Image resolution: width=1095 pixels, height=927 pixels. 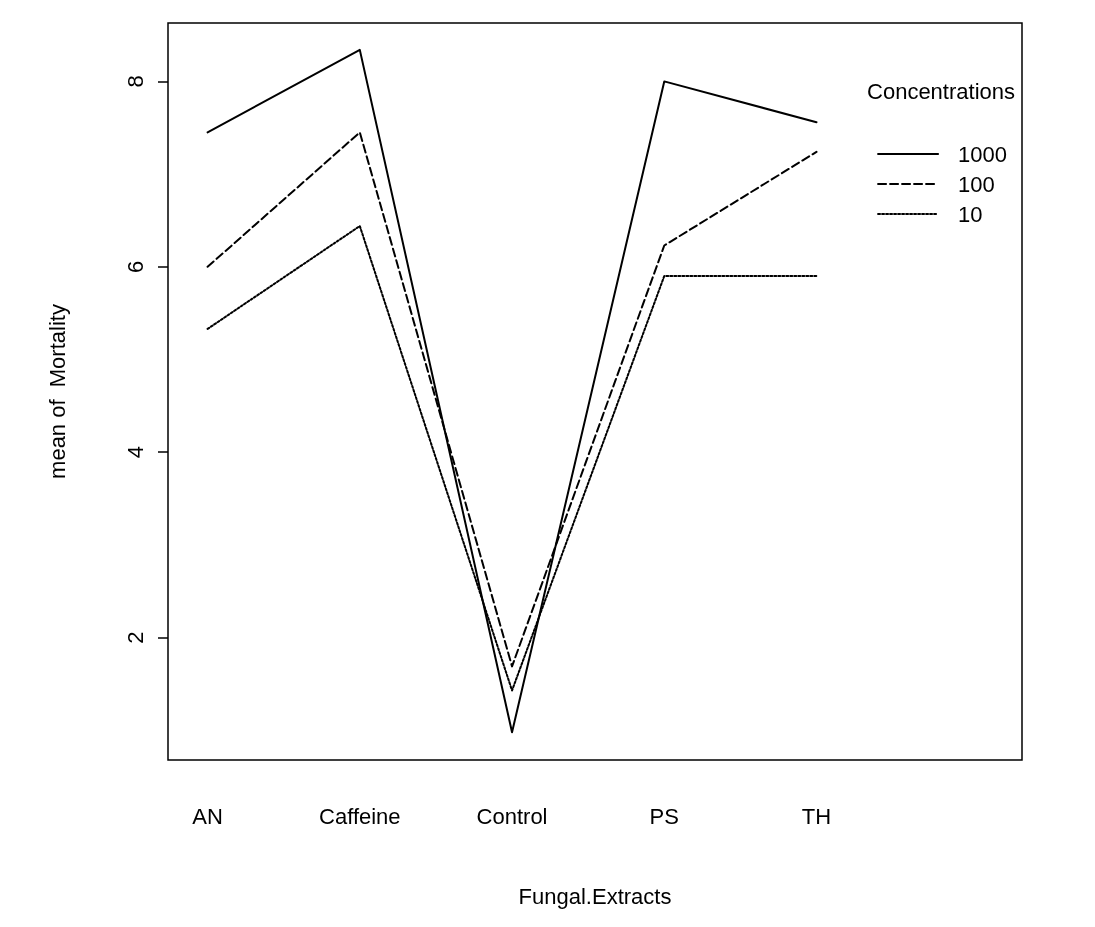 What do you see at coordinates (135, 452) in the screenshot?
I see `y-tick-label: 4` at bounding box center [135, 452].